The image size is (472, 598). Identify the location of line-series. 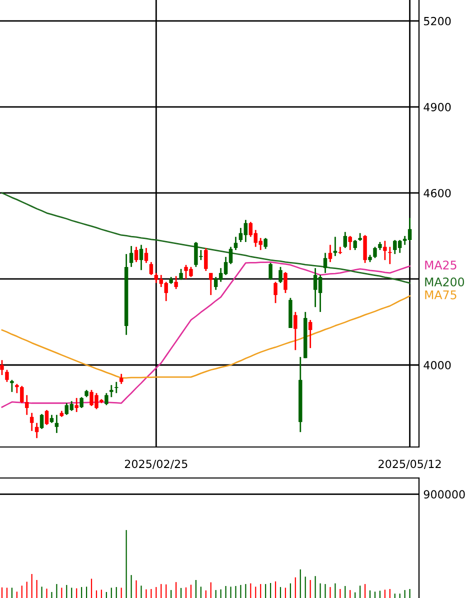
(205, 238).